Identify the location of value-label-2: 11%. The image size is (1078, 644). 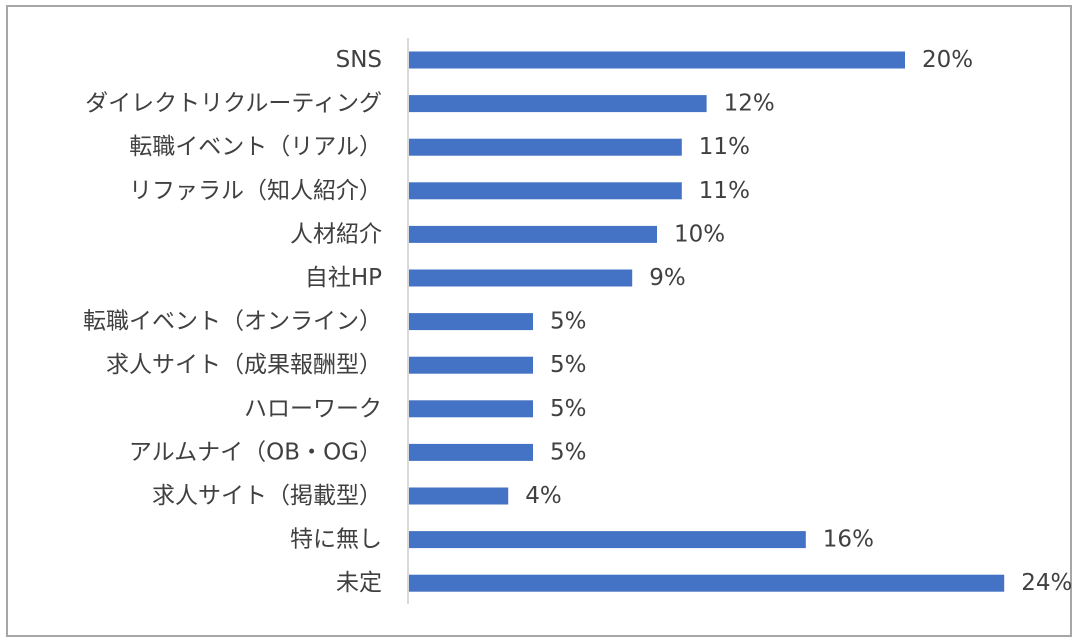
(724, 147).